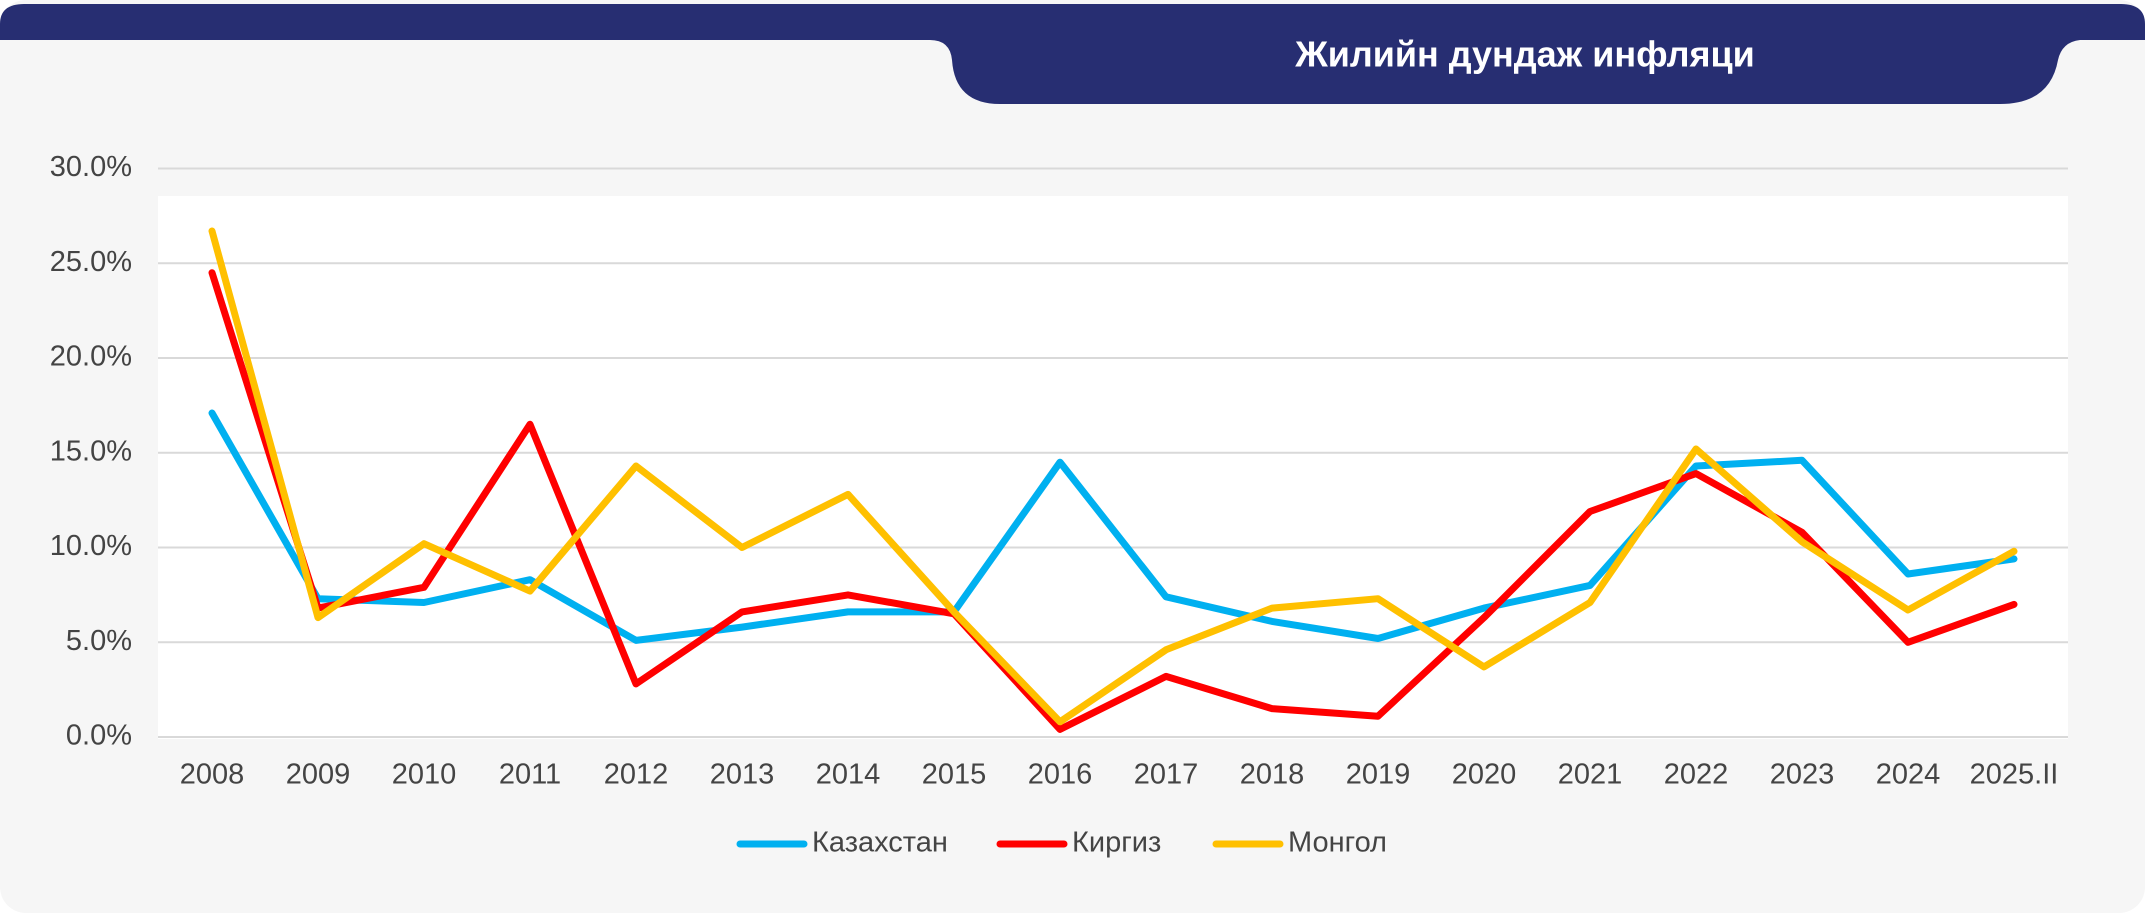  I want to click on x-tick-label: 2013, so click(742, 775).